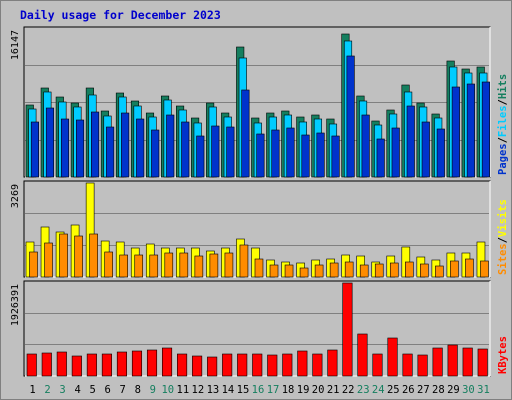 The image size is (512, 400). I want to click on day-label-17: 17, so click(273, 390).